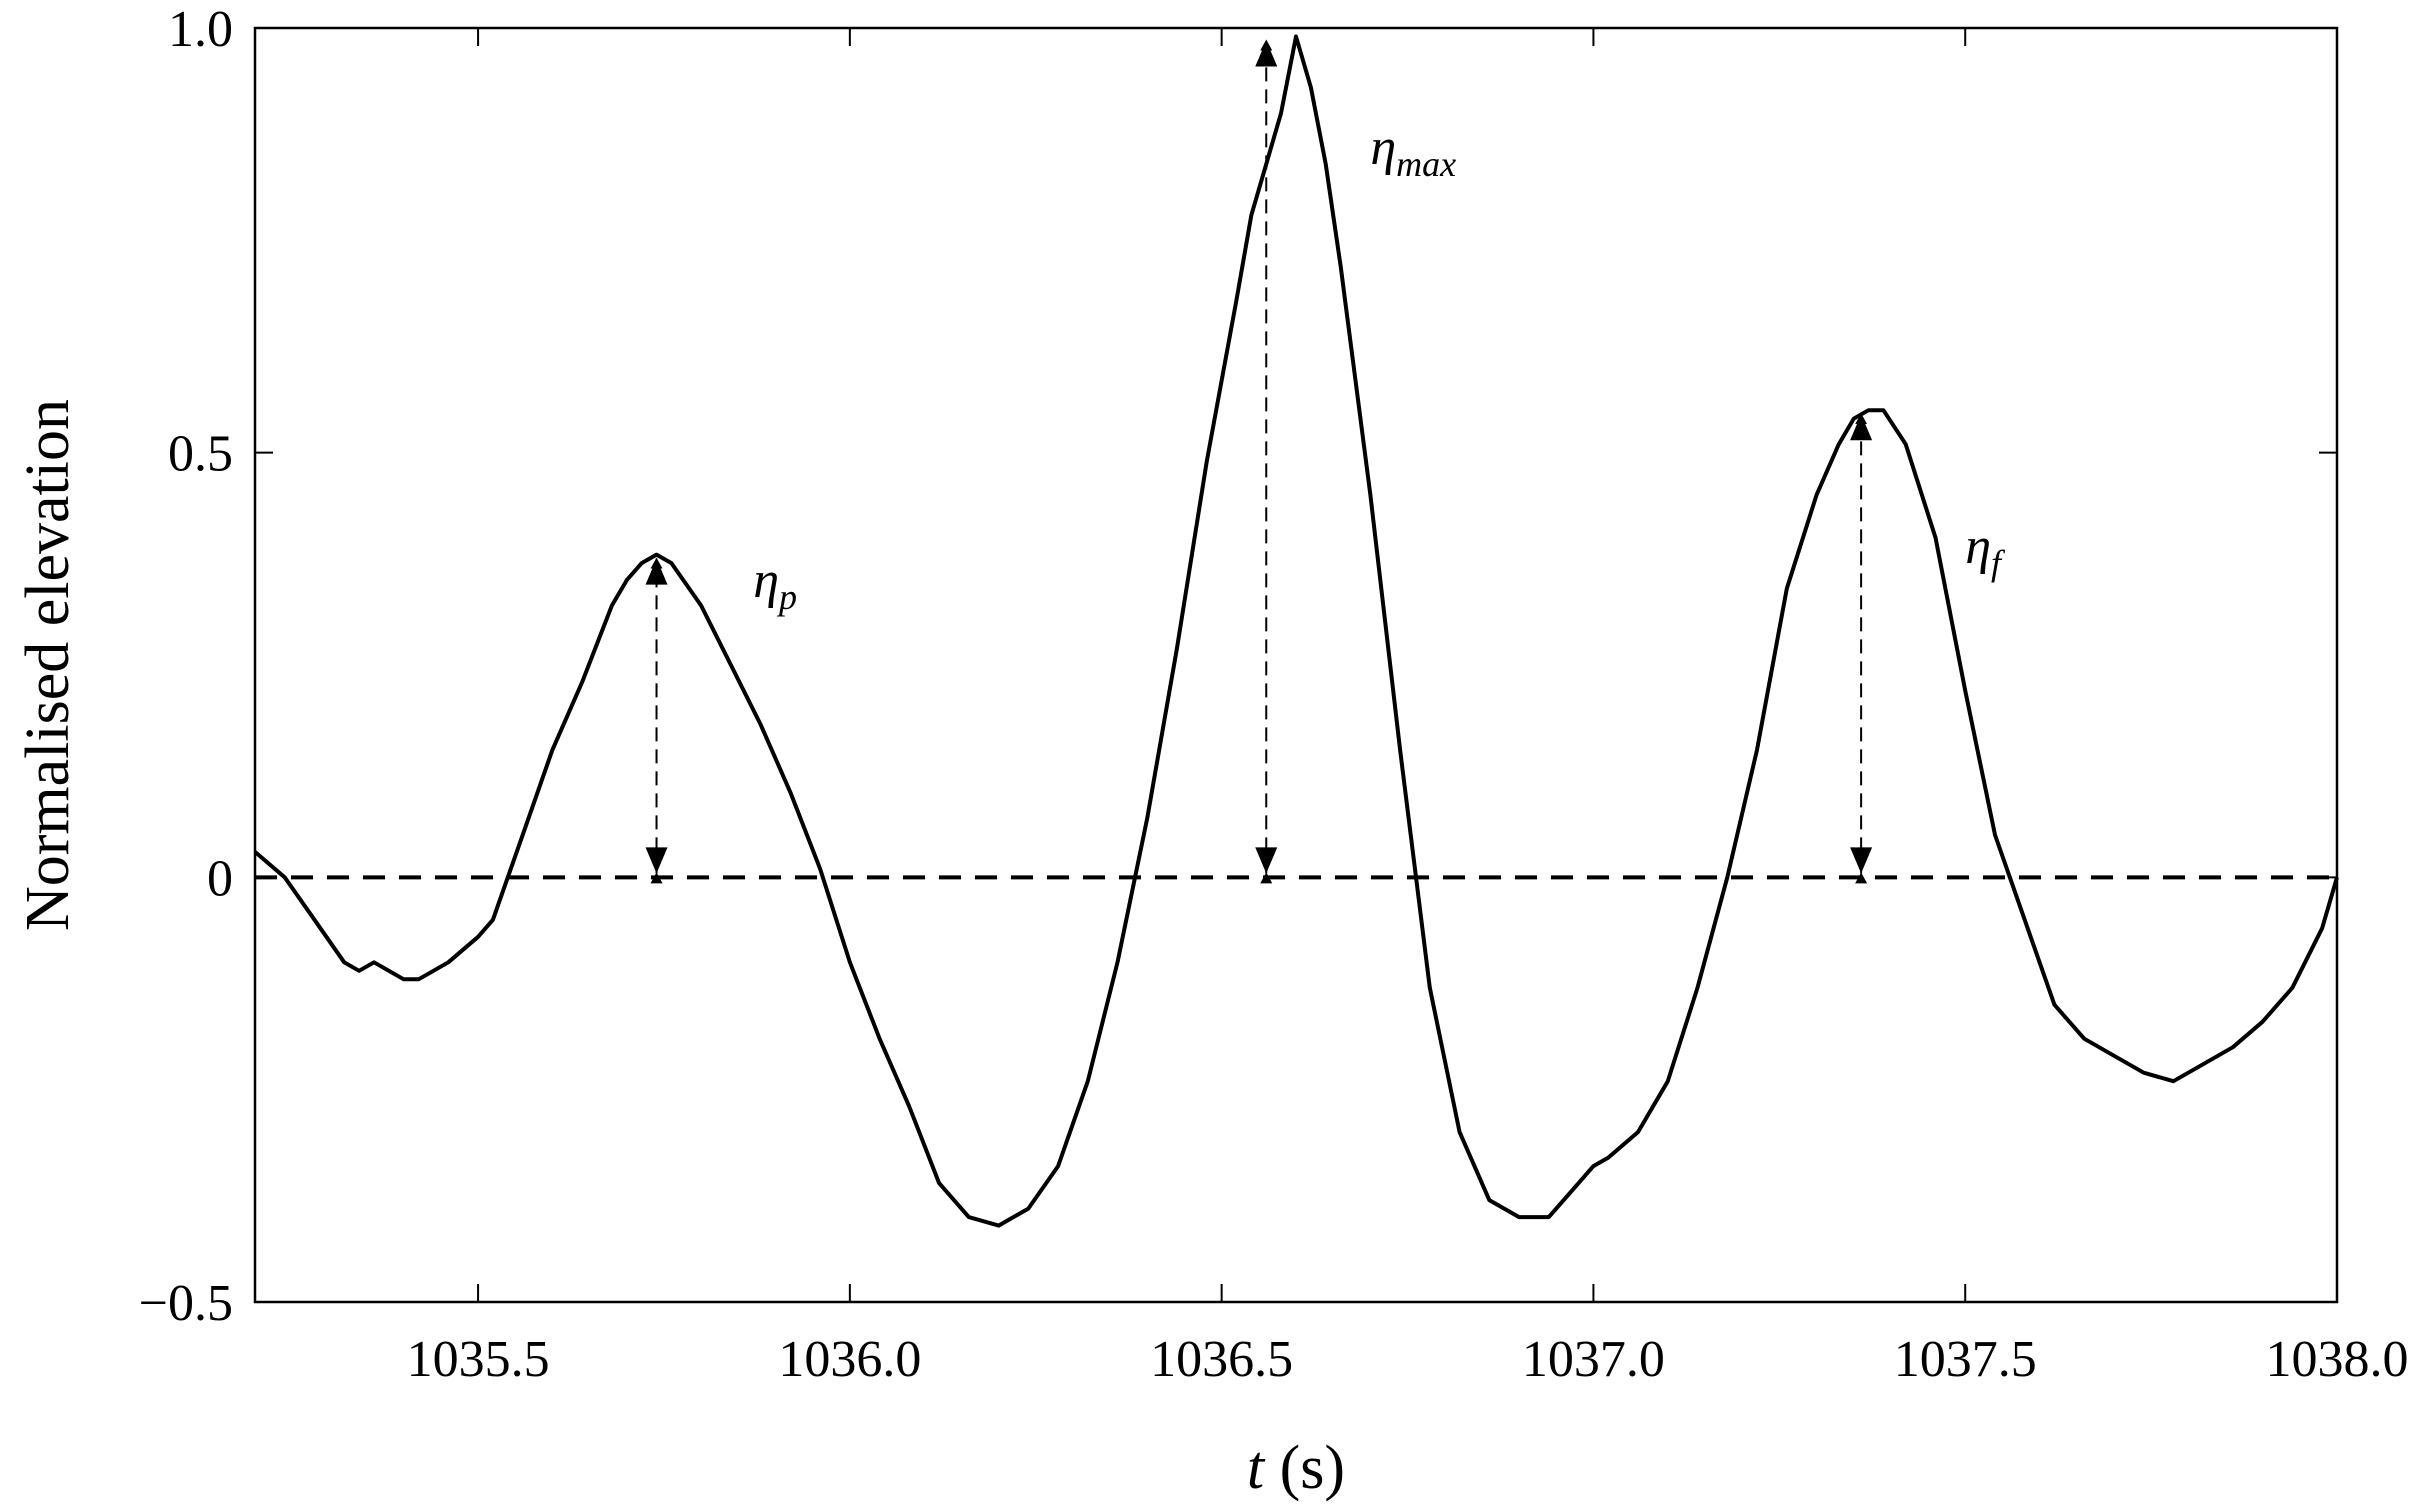 The width and height of the screenshot is (2432, 1507). Describe the element at coordinates (1965, 1359) in the screenshot. I see `x-tick-label: 1037.5` at that location.